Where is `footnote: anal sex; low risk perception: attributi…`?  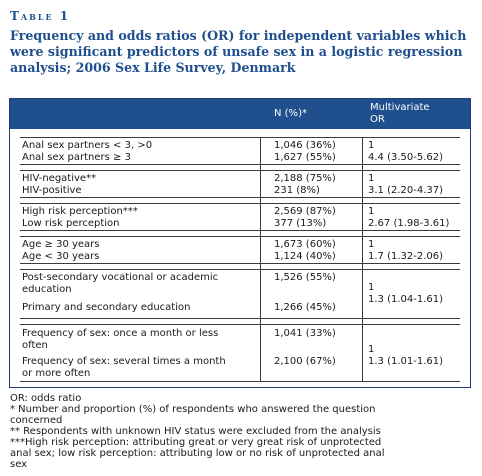 footnote: anal sex; low risk perception: attributi… is located at coordinates (197, 453).